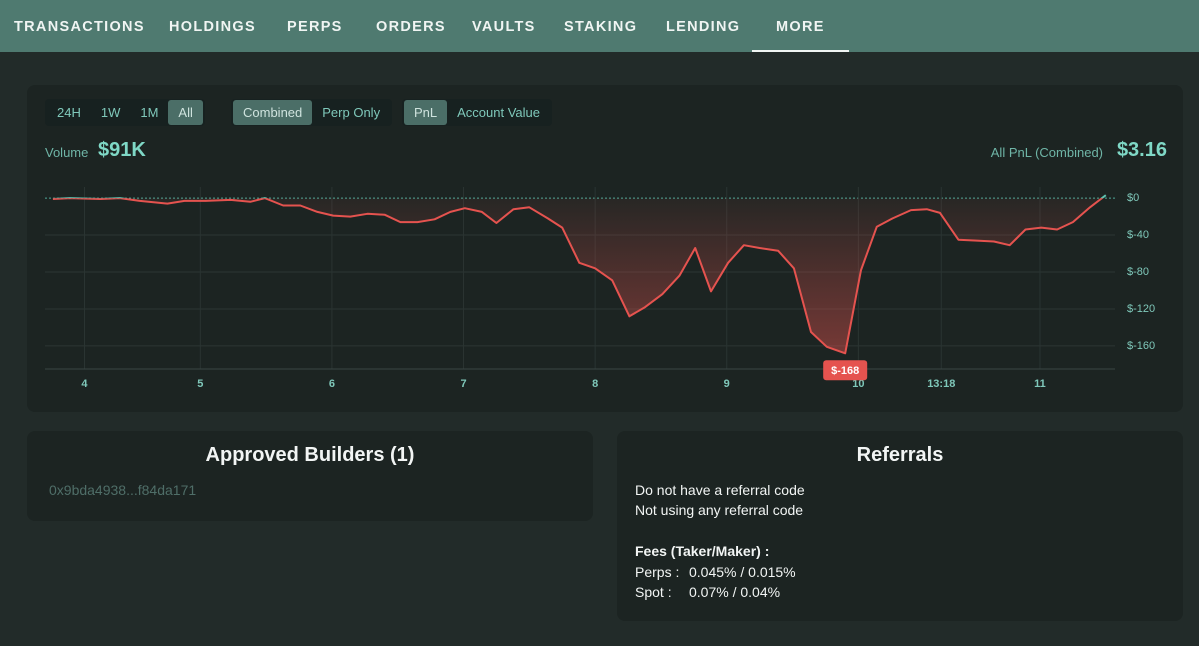  I want to click on filter-button: 24H, so click(69, 112).